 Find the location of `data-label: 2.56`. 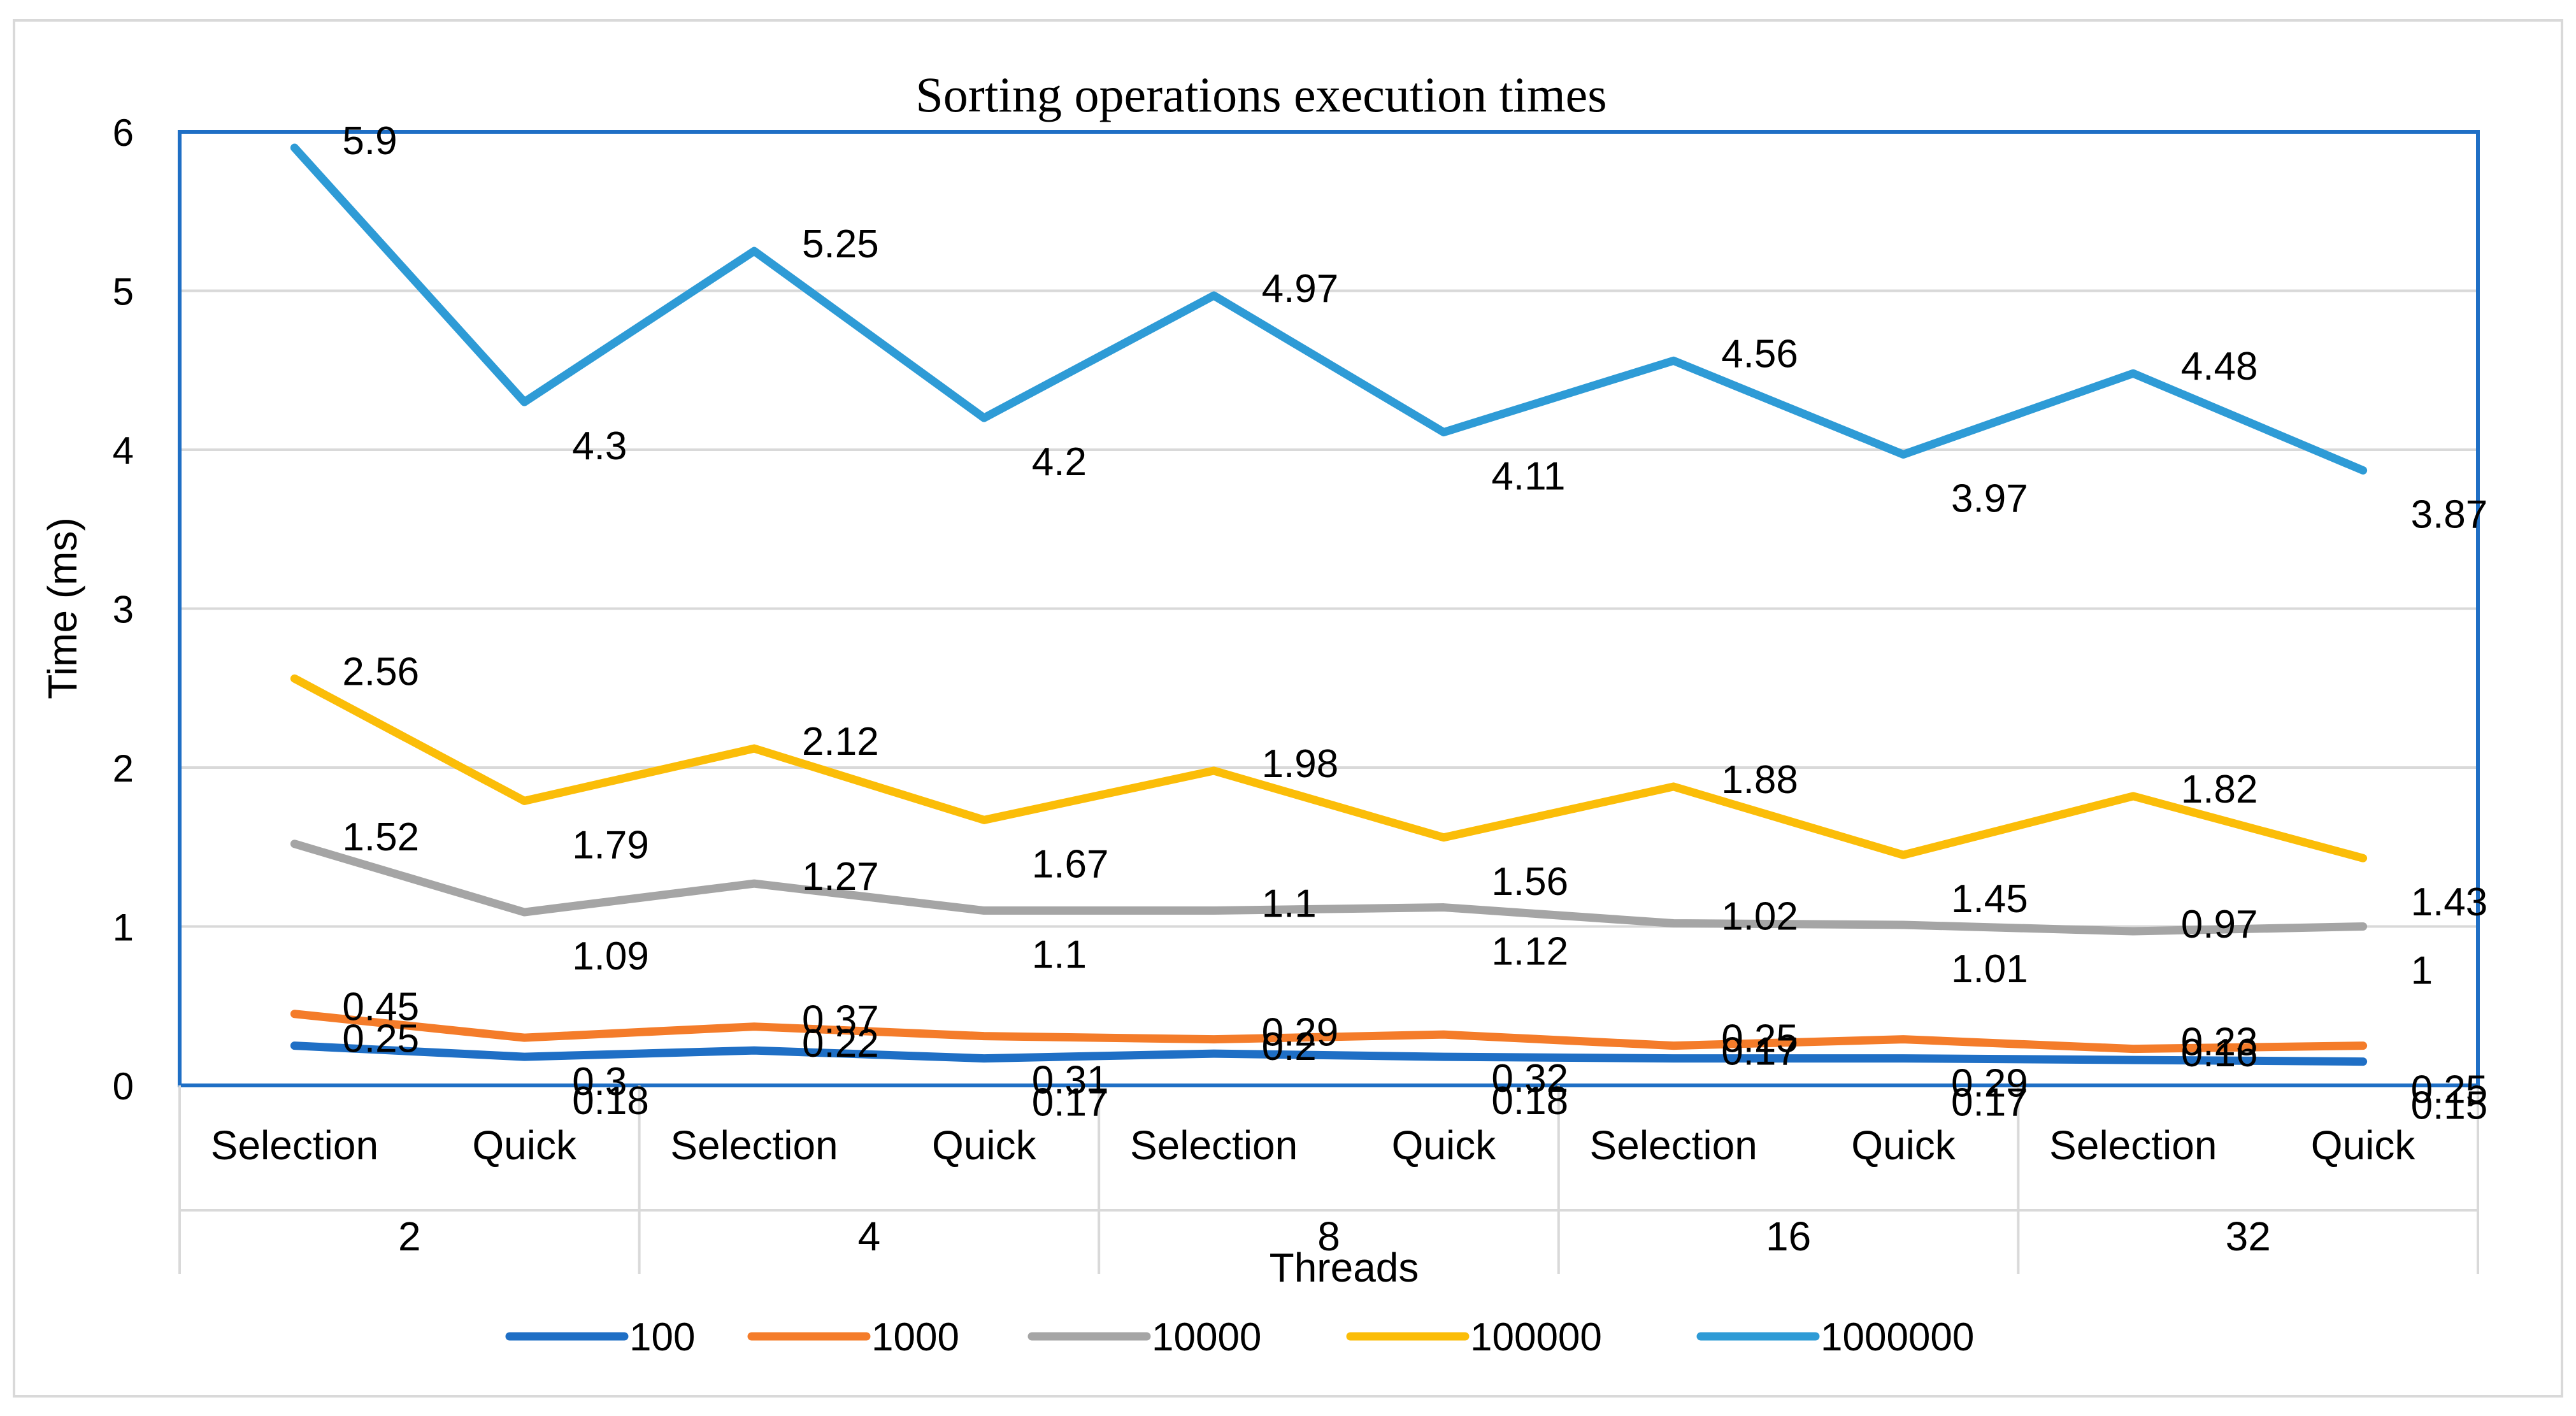

data-label: 2.56 is located at coordinates (381, 672).